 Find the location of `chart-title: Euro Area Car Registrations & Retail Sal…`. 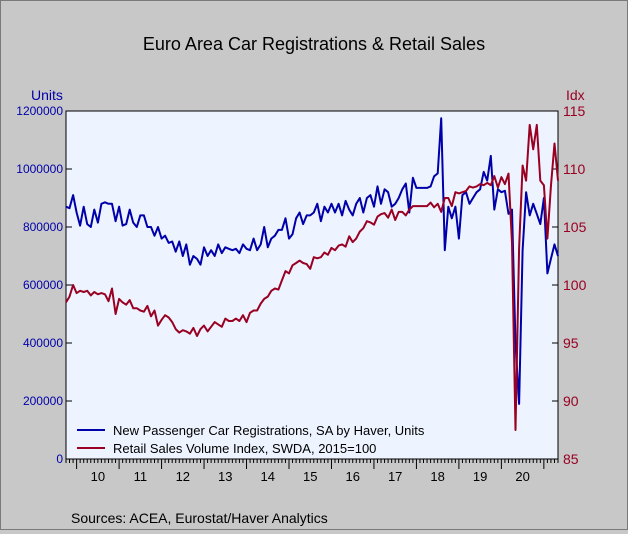

chart-title: Euro Area Car Registrations & Retail Sal… is located at coordinates (314, 44).